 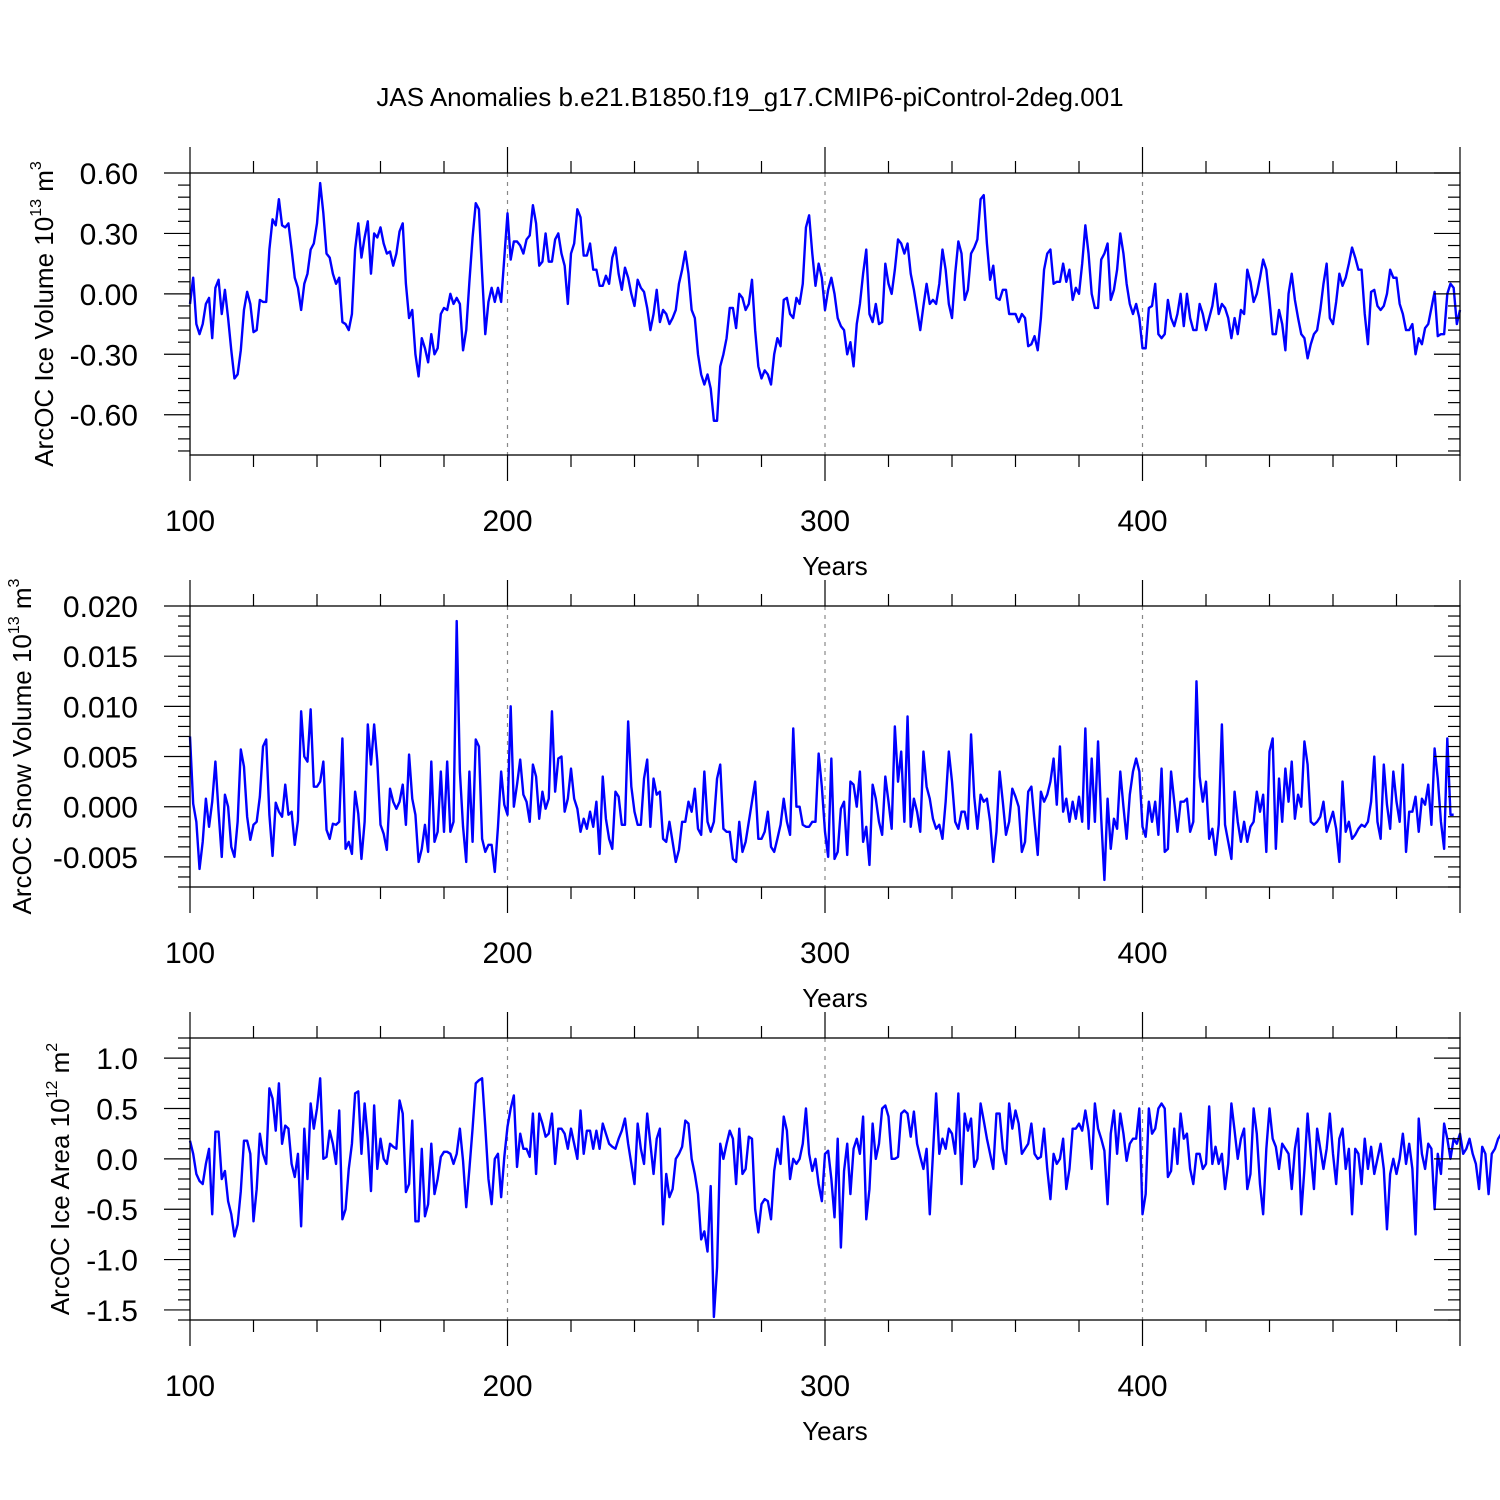 What do you see at coordinates (109, 234) in the screenshot?
I see `y-tick-label: 0.30` at bounding box center [109, 234].